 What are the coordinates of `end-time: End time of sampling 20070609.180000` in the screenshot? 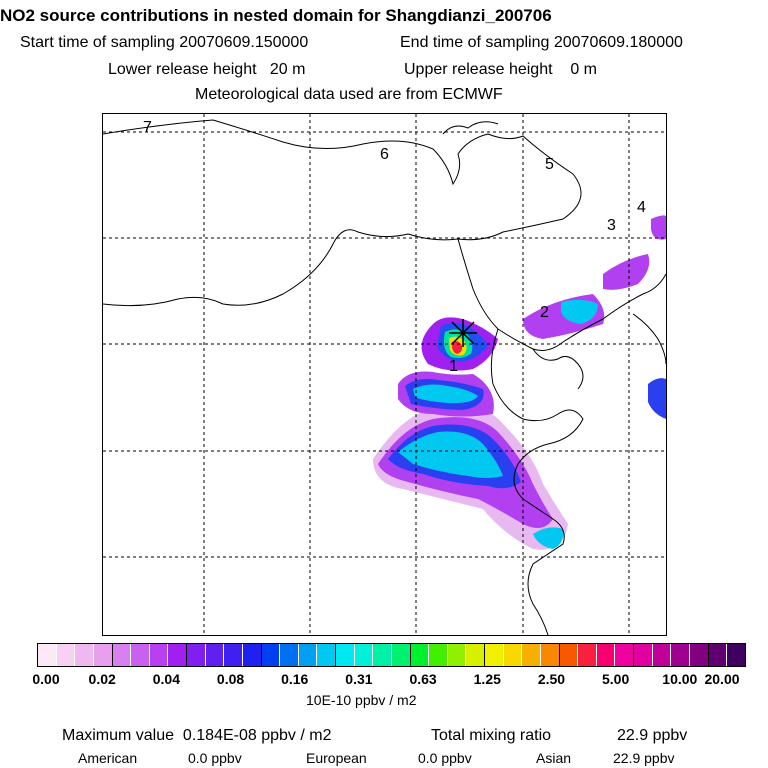 It's located at (541, 43).